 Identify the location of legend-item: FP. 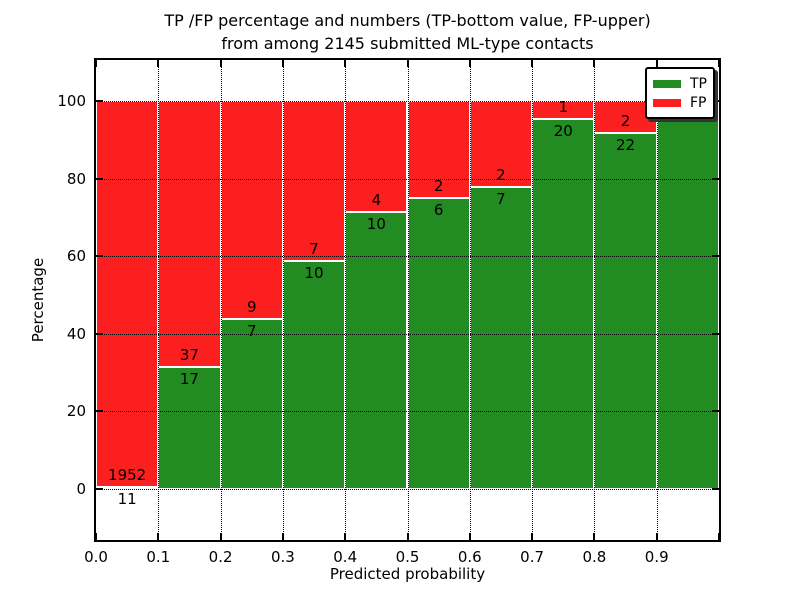
(680, 102).